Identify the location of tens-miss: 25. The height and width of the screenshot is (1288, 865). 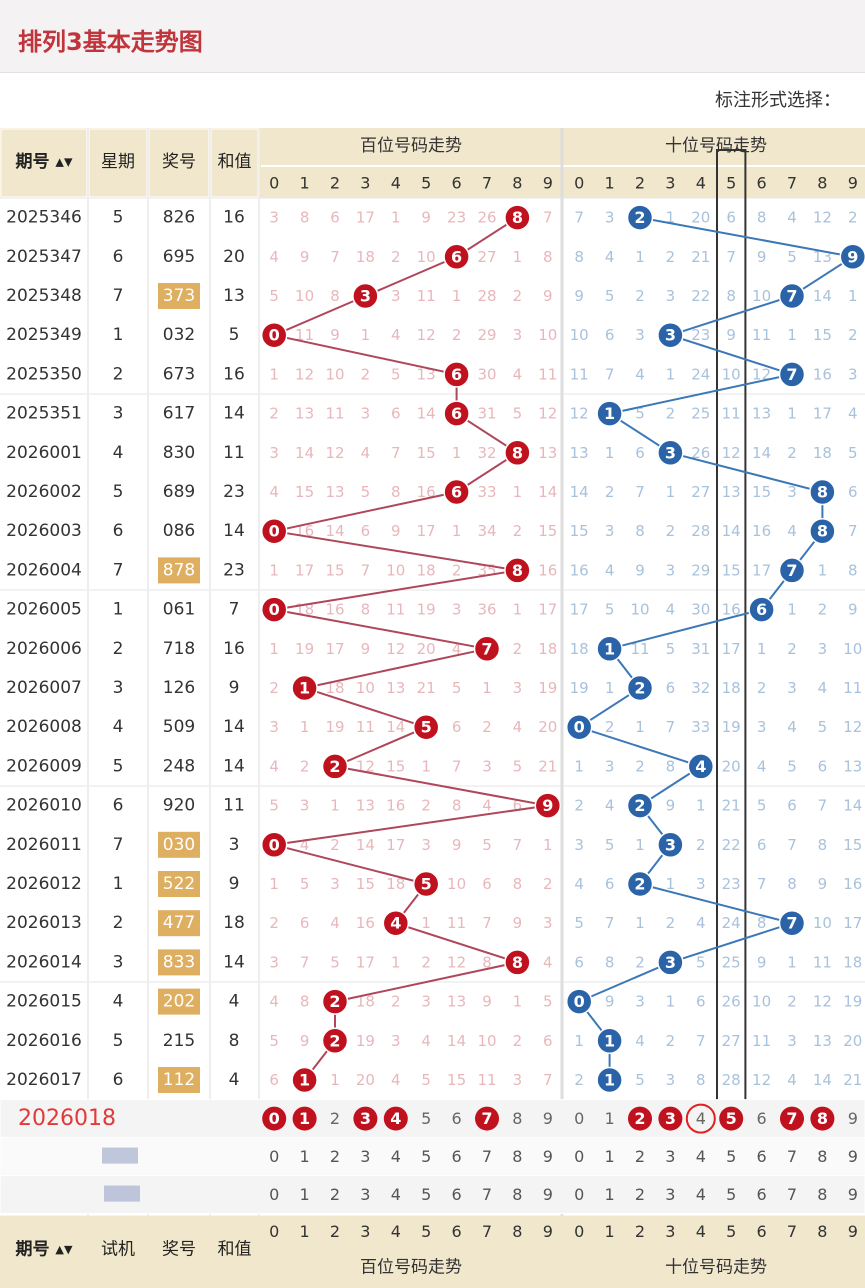
(700, 414).